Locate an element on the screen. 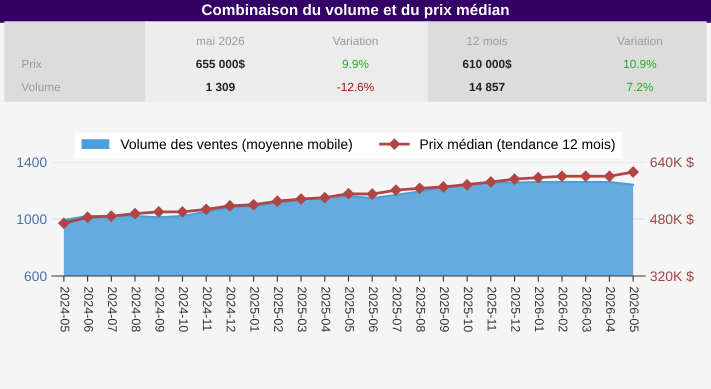 This screenshot has height=389, width=711. x-tick-label: 2024-06 is located at coordinates (89, 309).